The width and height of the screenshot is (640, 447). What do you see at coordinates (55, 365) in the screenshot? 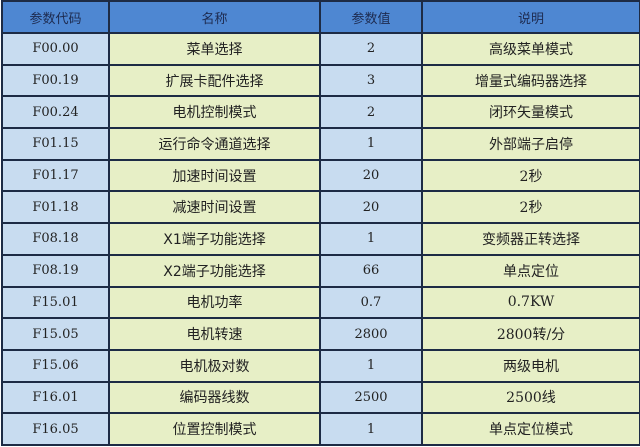
I see `param-code: F15.06` at bounding box center [55, 365].